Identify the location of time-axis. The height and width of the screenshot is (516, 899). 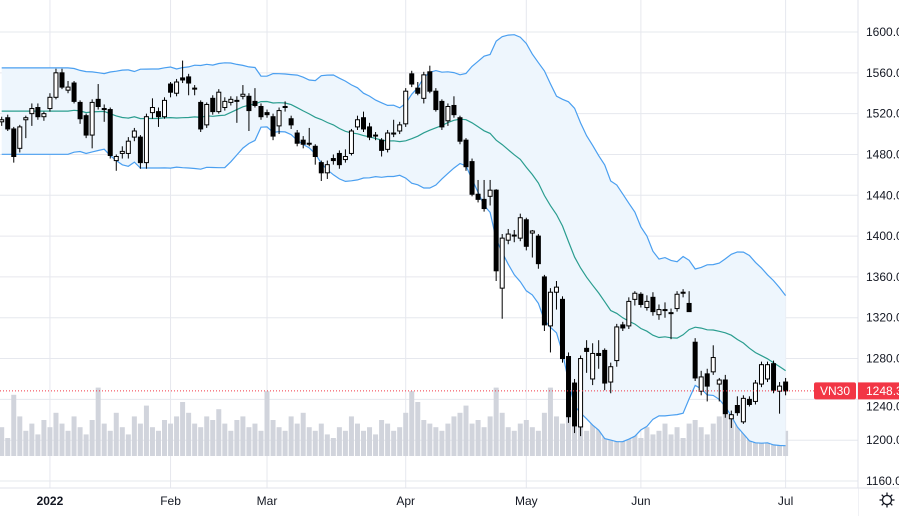
(429, 502).